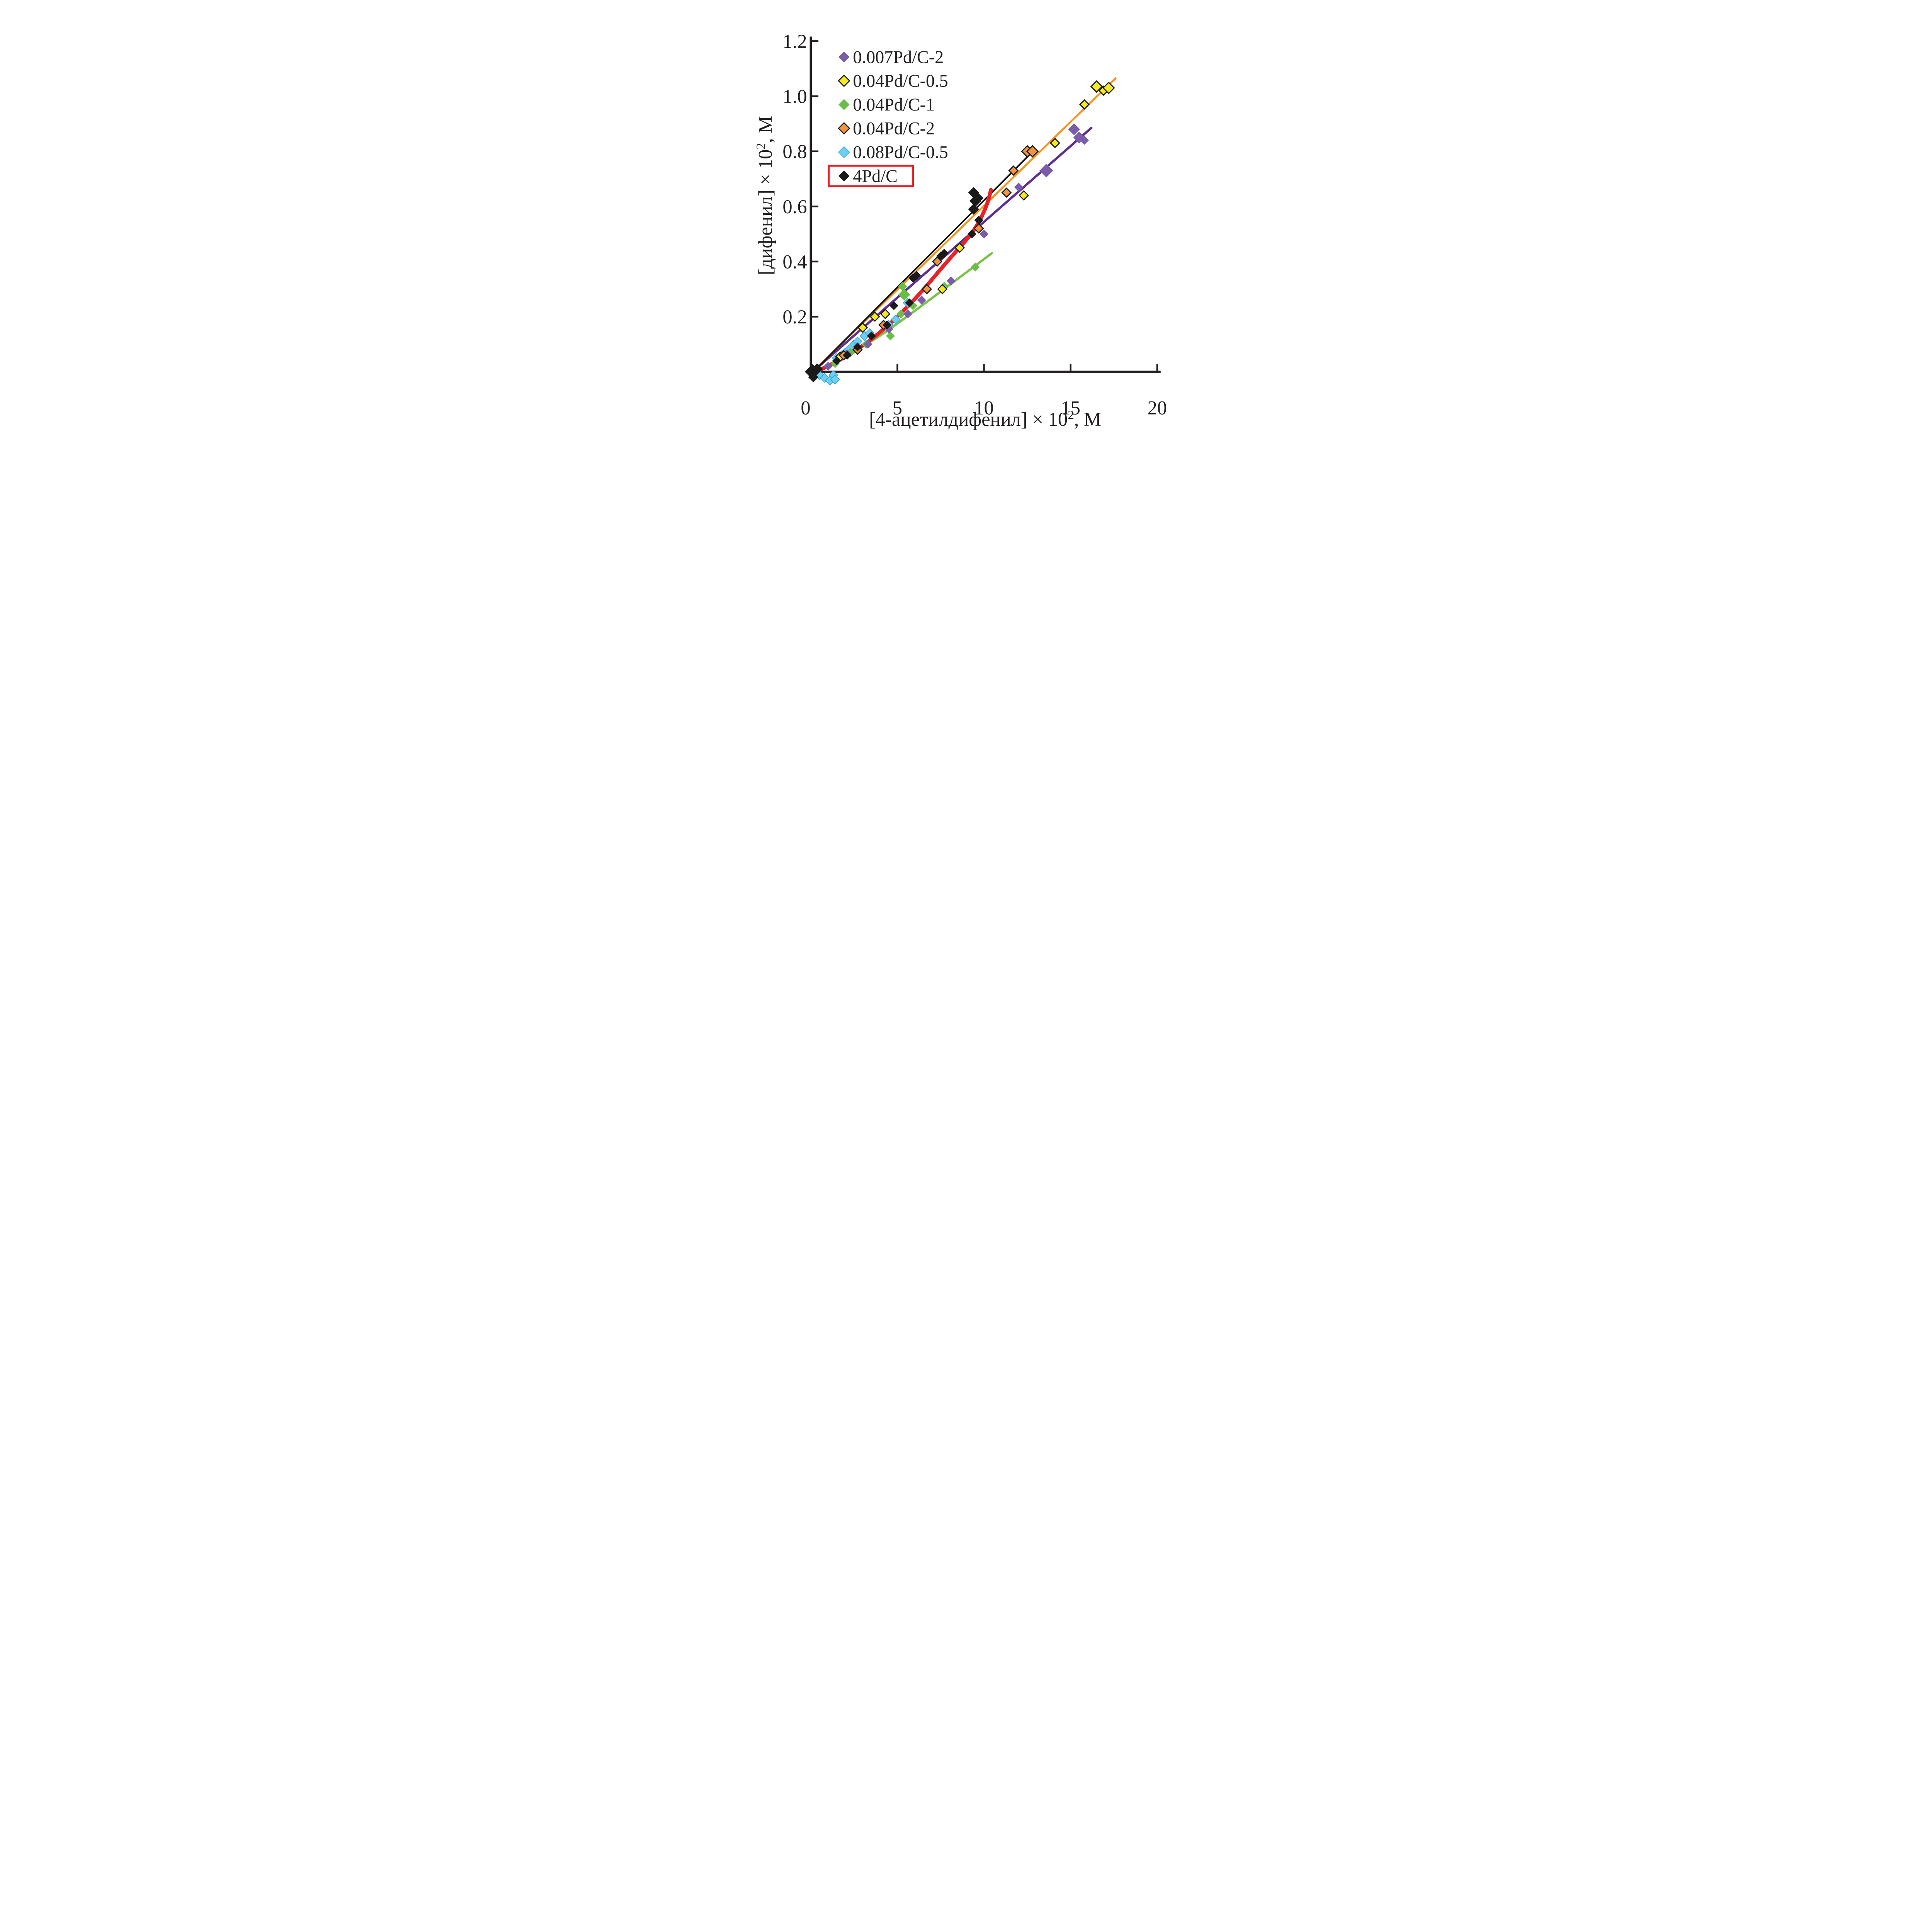 The image size is (1932, 1932). I want to click on fit-line-4Pd/C, so click(904, 281).